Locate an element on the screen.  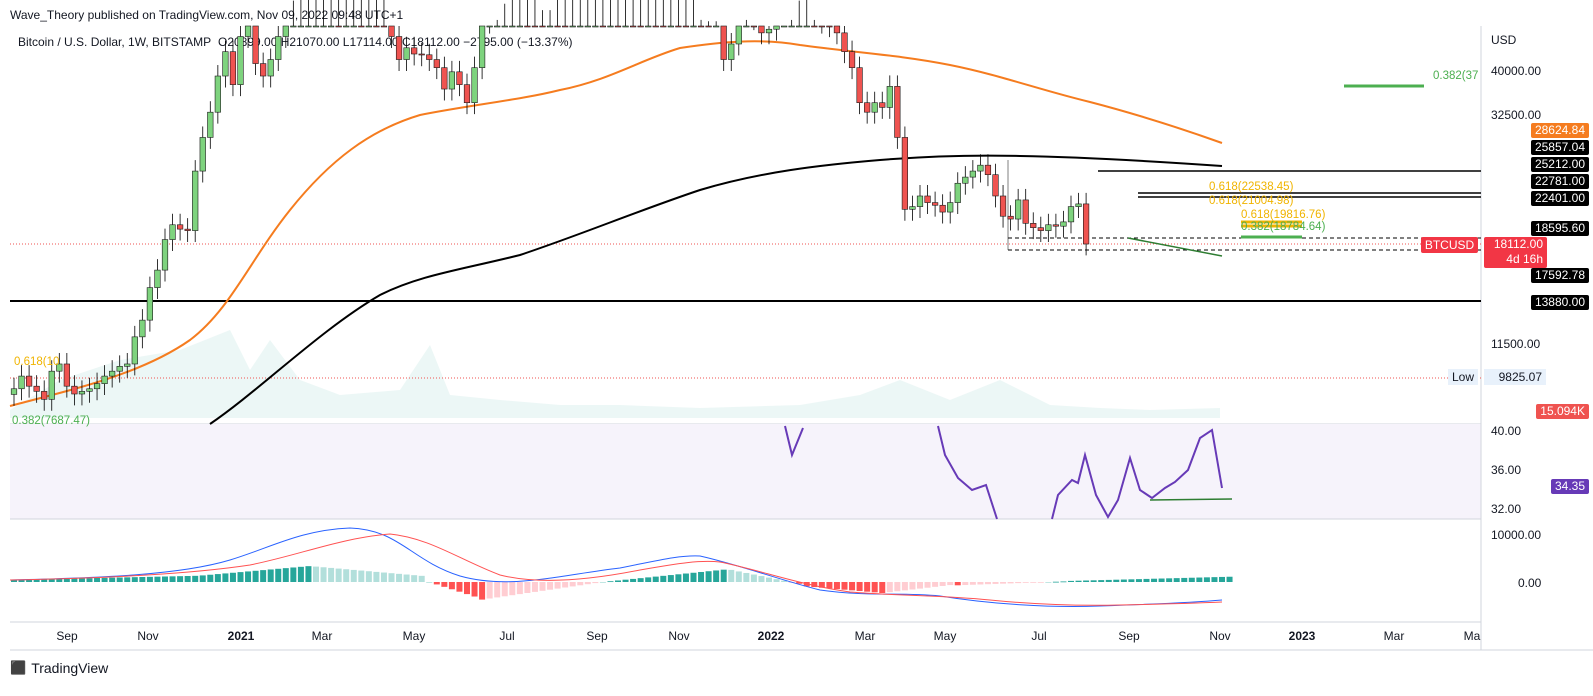
level-tag-17592: 17592.78 is located at coordinates (1559, 275).